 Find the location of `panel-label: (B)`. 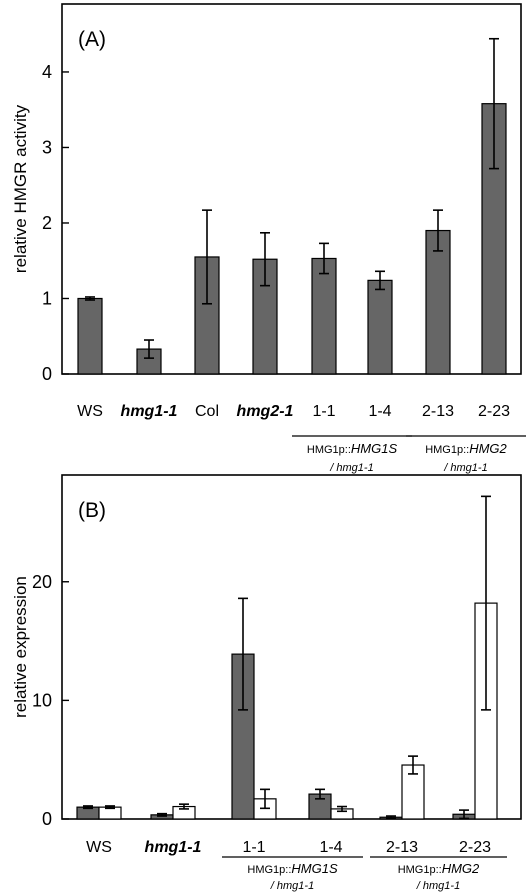

panel-label: (B) is located at coordinates (92, 510).